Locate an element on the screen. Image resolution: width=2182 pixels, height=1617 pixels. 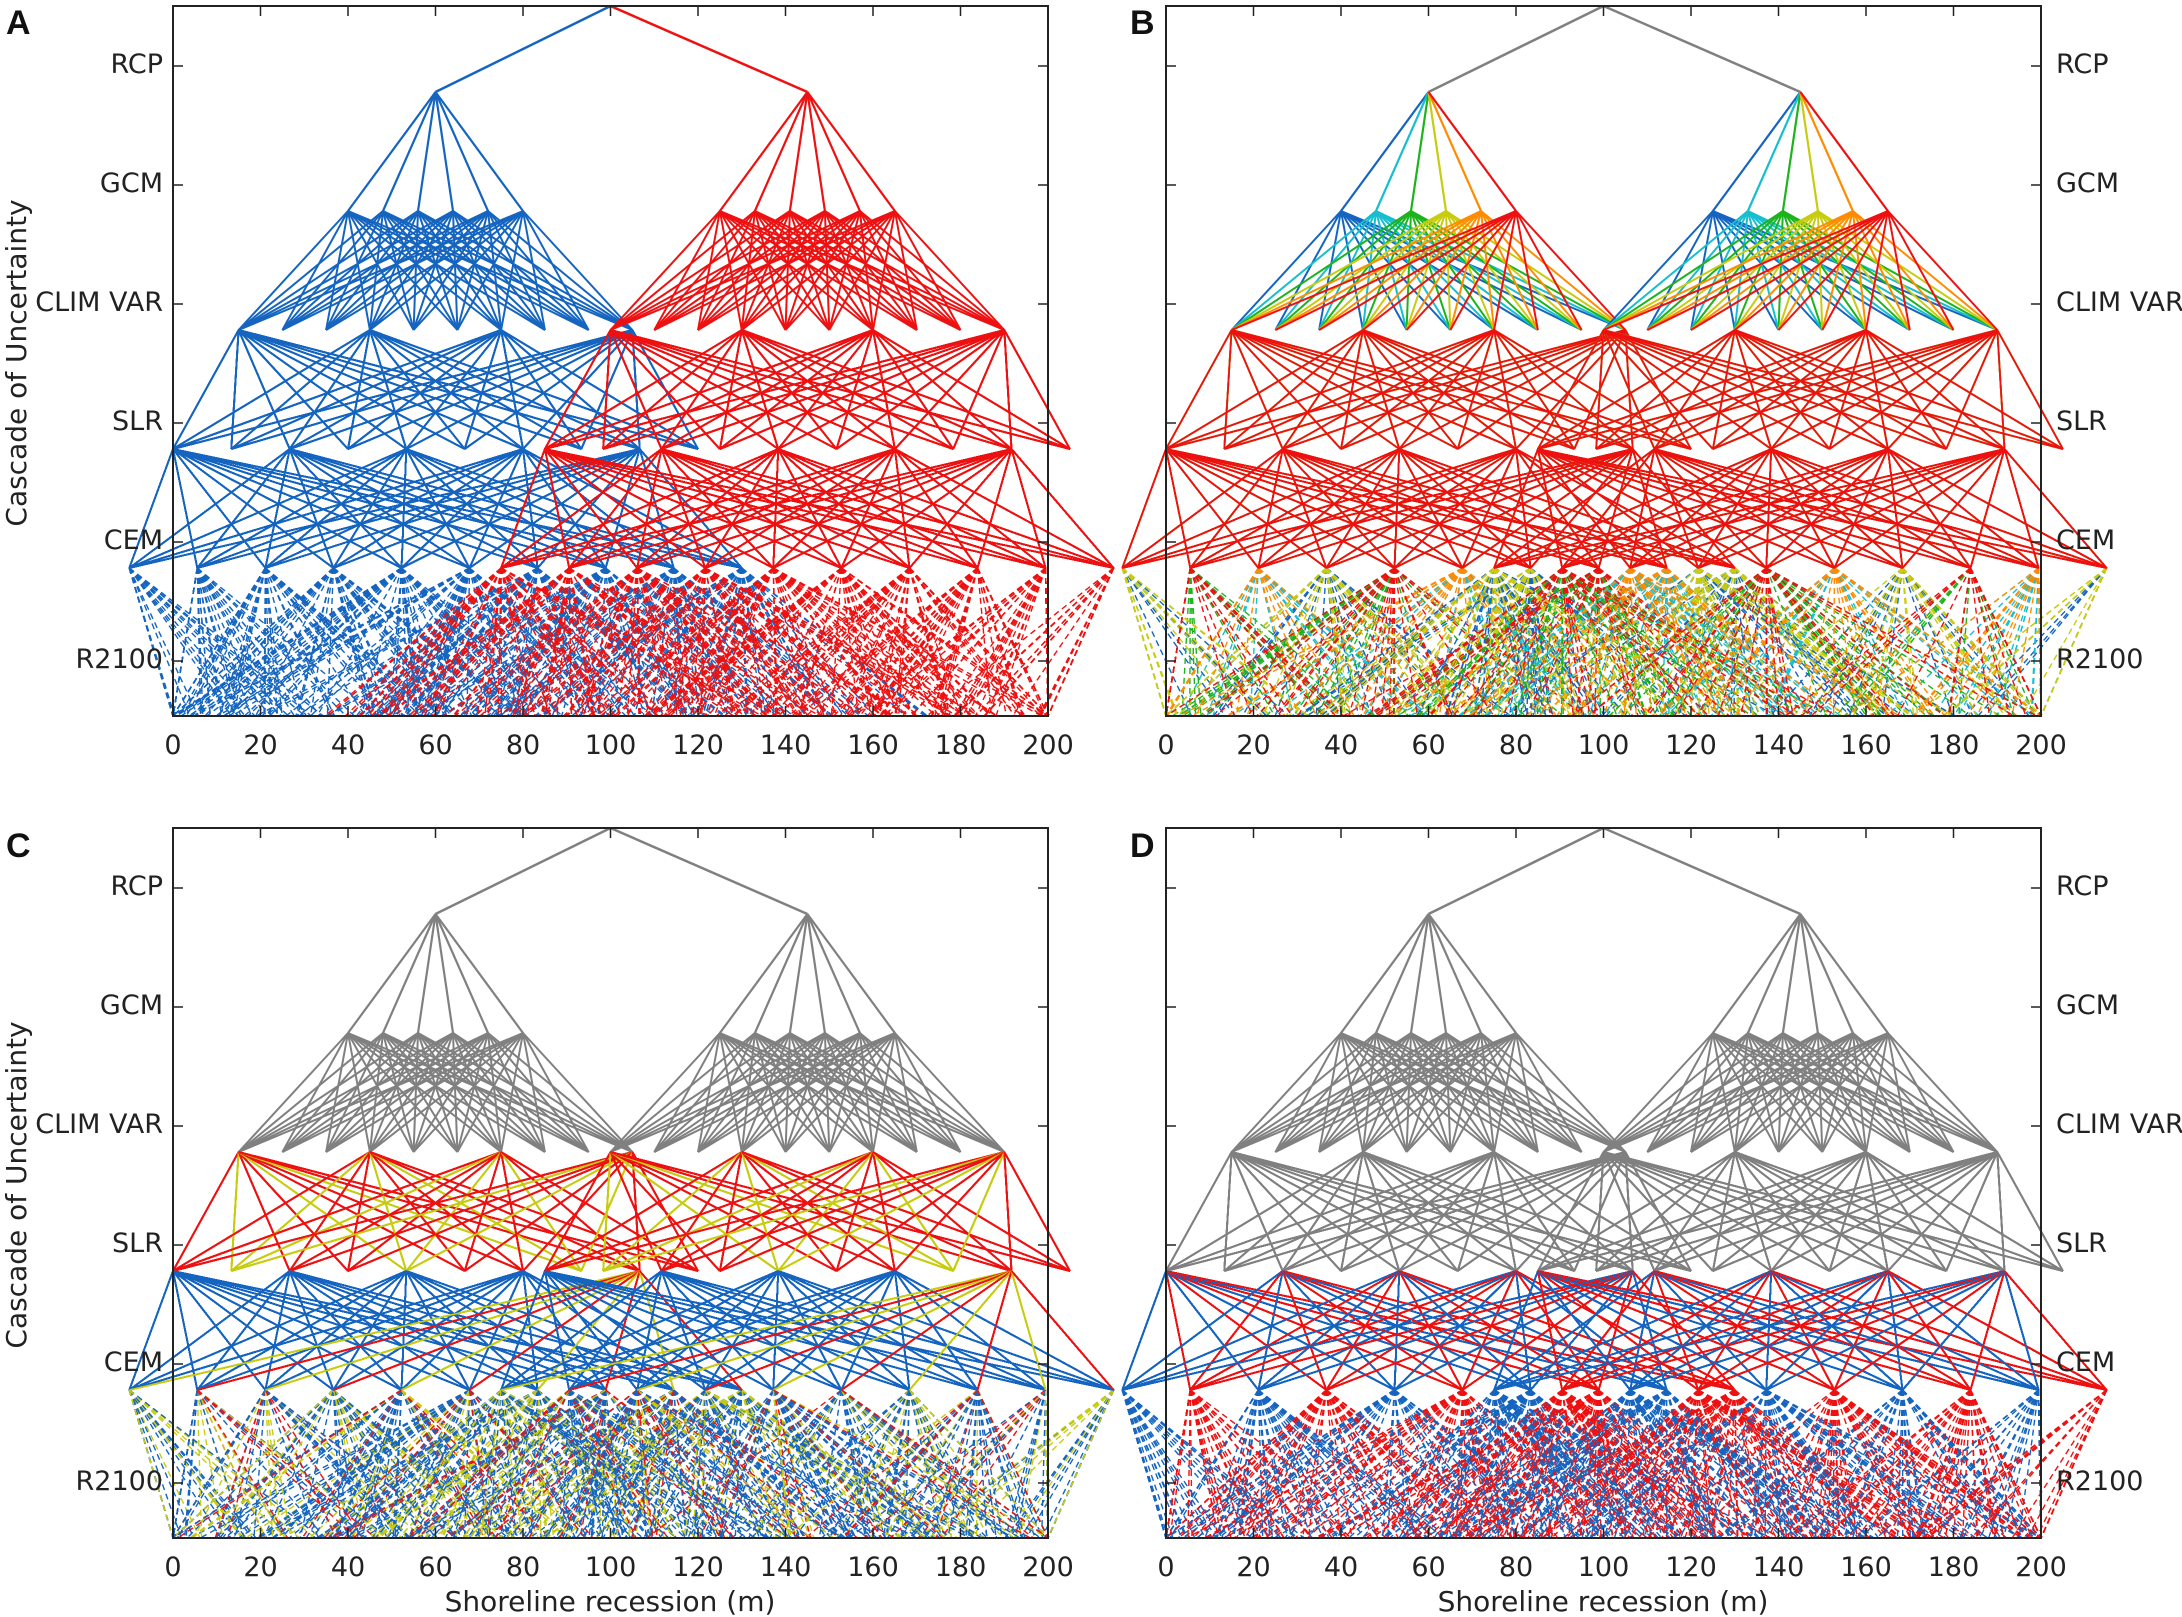
panel-a-x-tick-140: 140 is located at coordinates (786, 745).